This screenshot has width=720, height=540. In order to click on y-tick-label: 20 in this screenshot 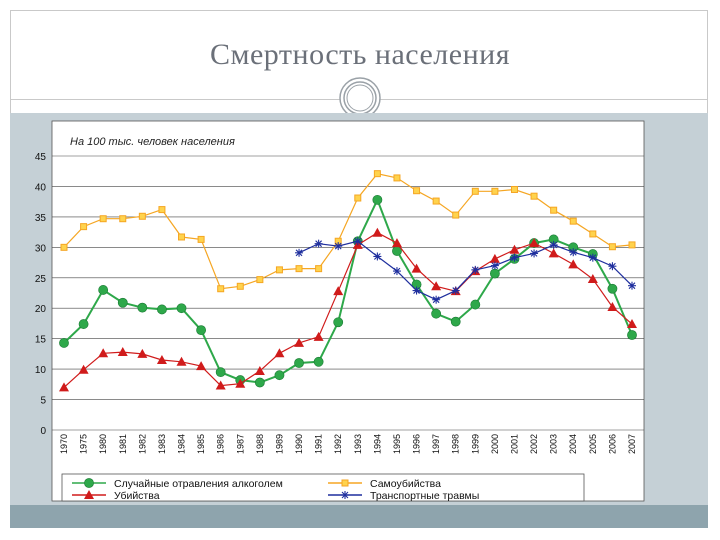, I will do `click(41, 309)`.